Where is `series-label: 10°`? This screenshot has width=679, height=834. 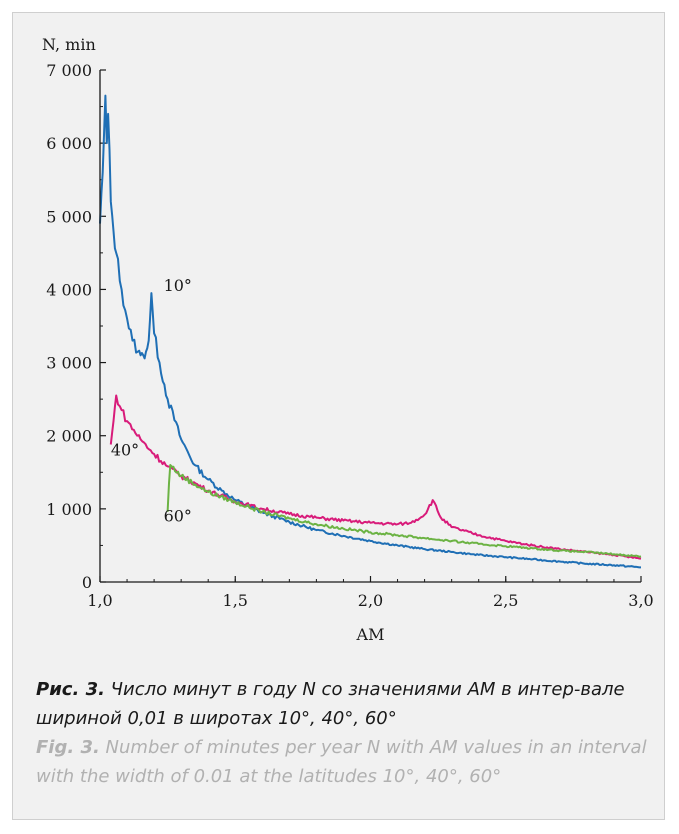
series-label: 10° is located at coordinates (178, 285).